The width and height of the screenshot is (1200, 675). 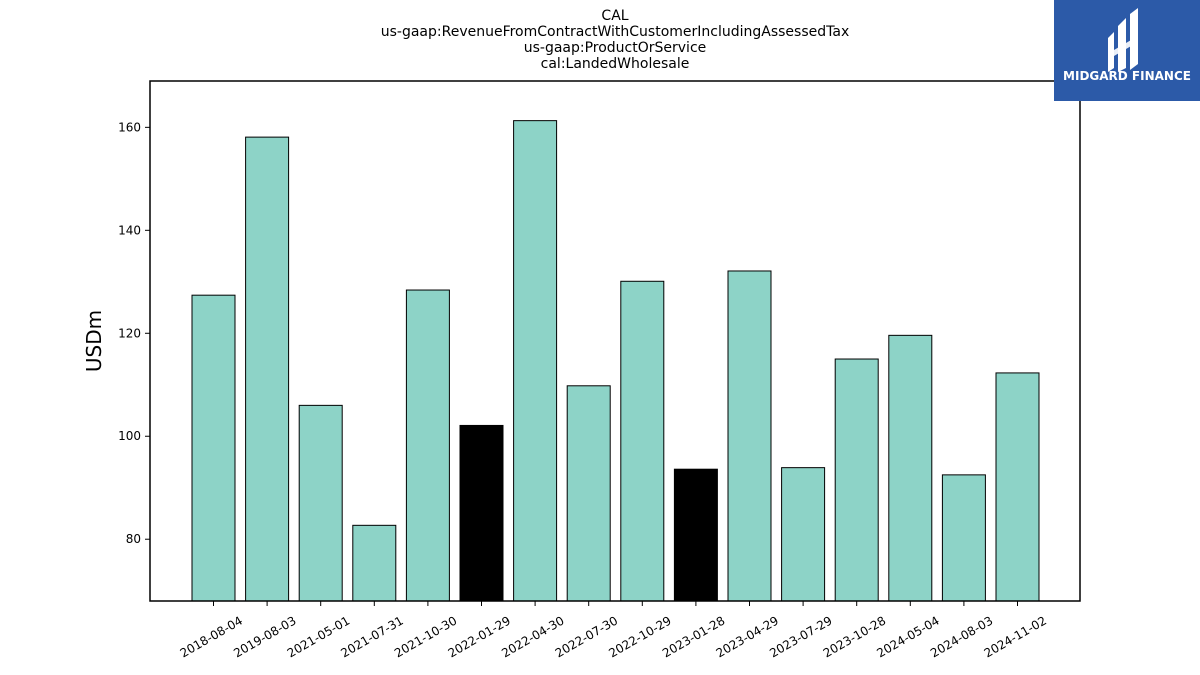 What do you see at coordinates (615, 64) in the screenshot?
I see `chart-title-line: cal:LandedWholesale` at bounding box center [615, 64].